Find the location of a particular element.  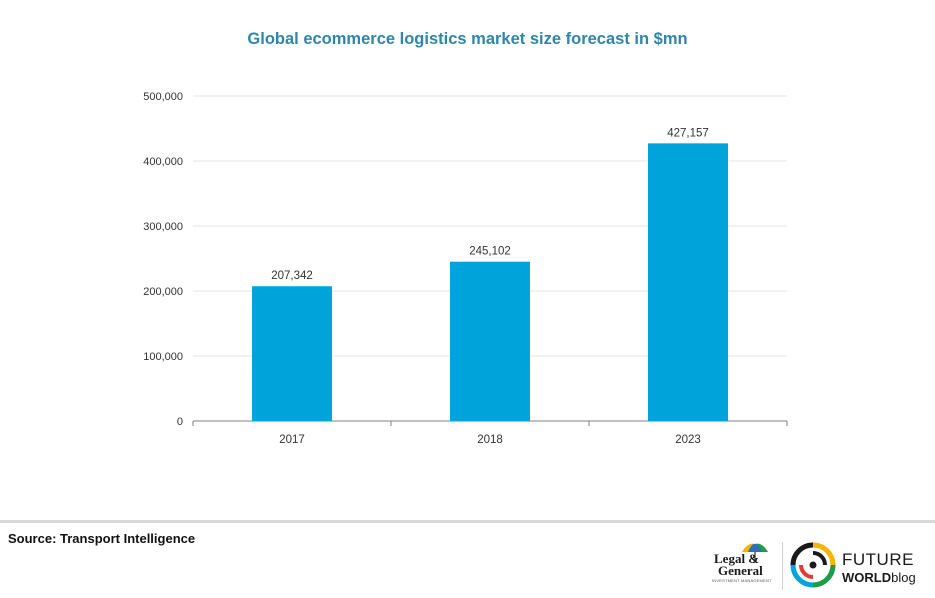

footer-divider is located at coordinates (467, 521).